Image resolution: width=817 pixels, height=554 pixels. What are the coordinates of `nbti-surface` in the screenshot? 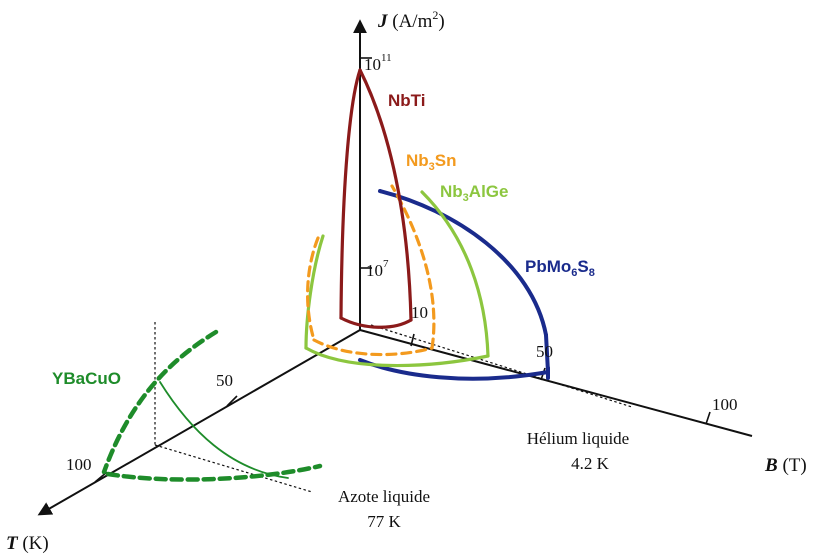 It's located at (376, 198).